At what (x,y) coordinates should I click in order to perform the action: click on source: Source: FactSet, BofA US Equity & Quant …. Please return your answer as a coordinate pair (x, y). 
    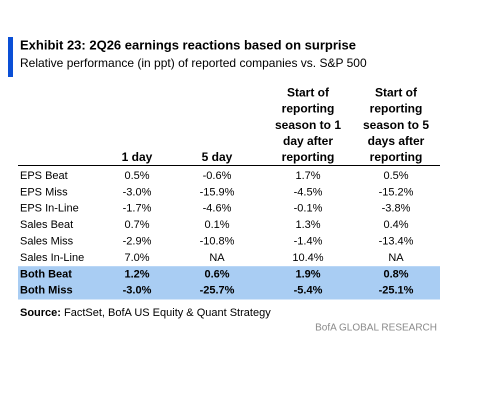
    Looking at the image, I should click on (145, 313).